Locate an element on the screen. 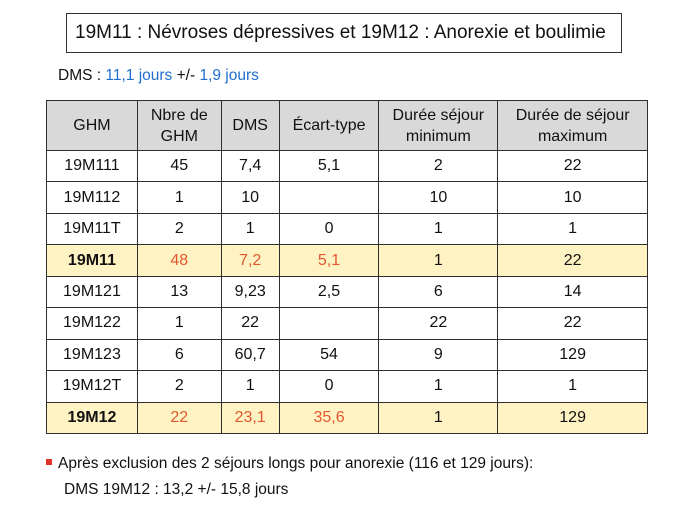  header-nbre-line: GHM is located at coordinates (179, 136).